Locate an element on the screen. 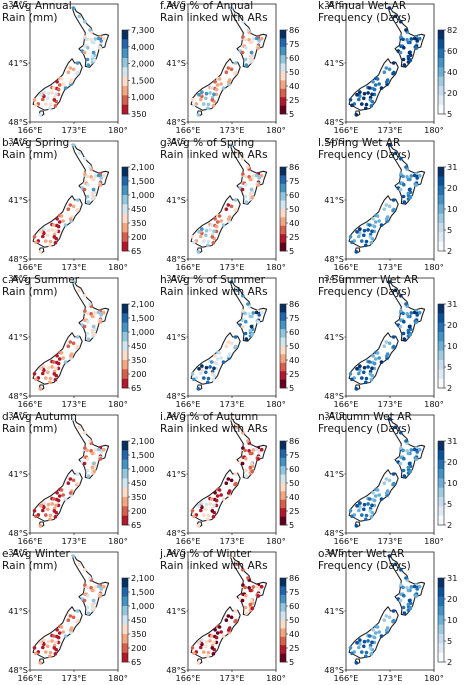  colorbar-tick-label: 200 is located at coordinates (139, 511).